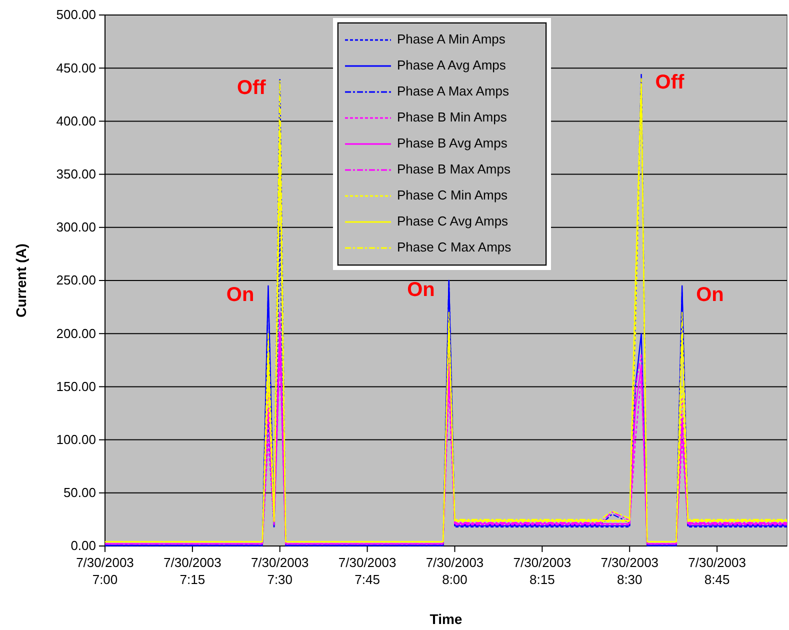  I want to click on x-tick-label: 7/30/2003 8:15, so click(542, 571).